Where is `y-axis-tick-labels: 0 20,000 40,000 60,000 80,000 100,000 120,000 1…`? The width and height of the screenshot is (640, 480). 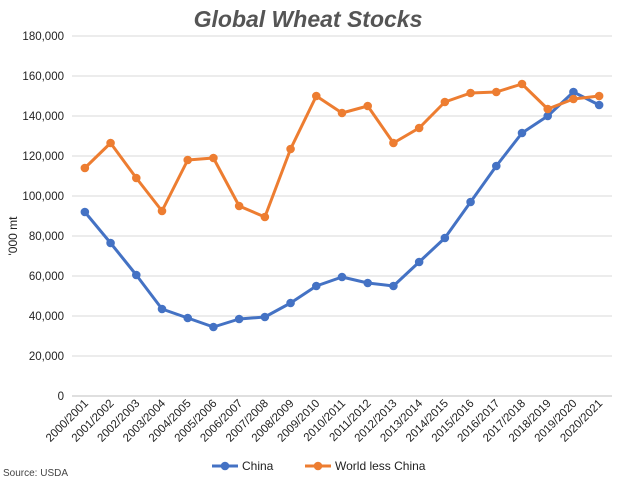
y-axis-tick-labels: 0 20,000 40,000 60,000 80,000 100,000 120,000 1… is located at coordinates (43, 217).